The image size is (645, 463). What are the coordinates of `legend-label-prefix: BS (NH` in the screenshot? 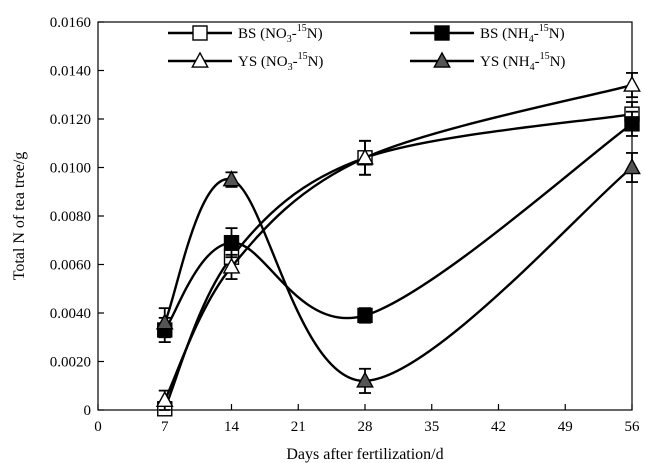 It's located at (504, 34).